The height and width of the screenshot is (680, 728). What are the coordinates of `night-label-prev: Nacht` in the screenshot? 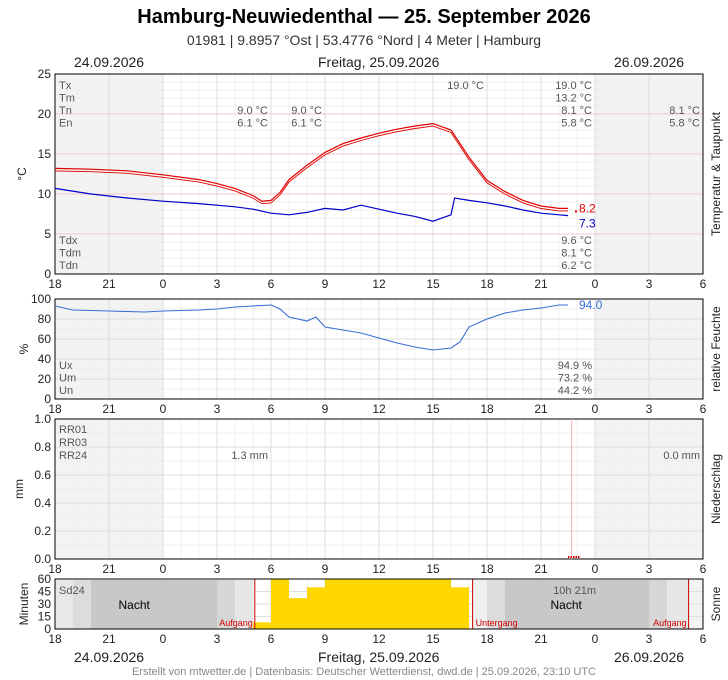 It's located at (135, 605).